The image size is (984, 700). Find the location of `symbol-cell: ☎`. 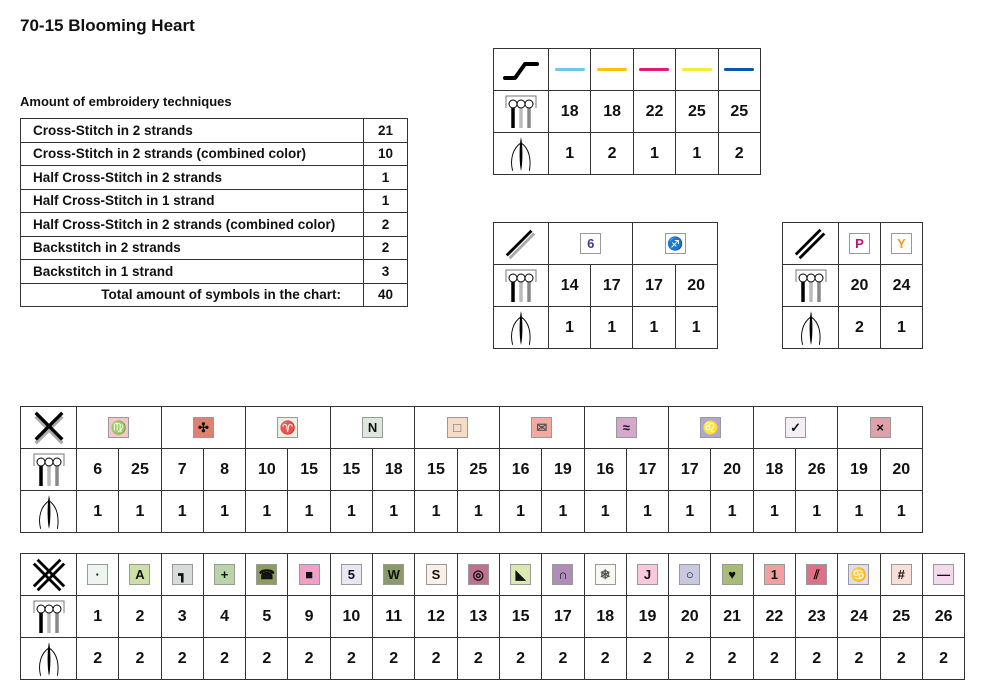

symbol-cell: ☎ is located at coordinates (267, 574).